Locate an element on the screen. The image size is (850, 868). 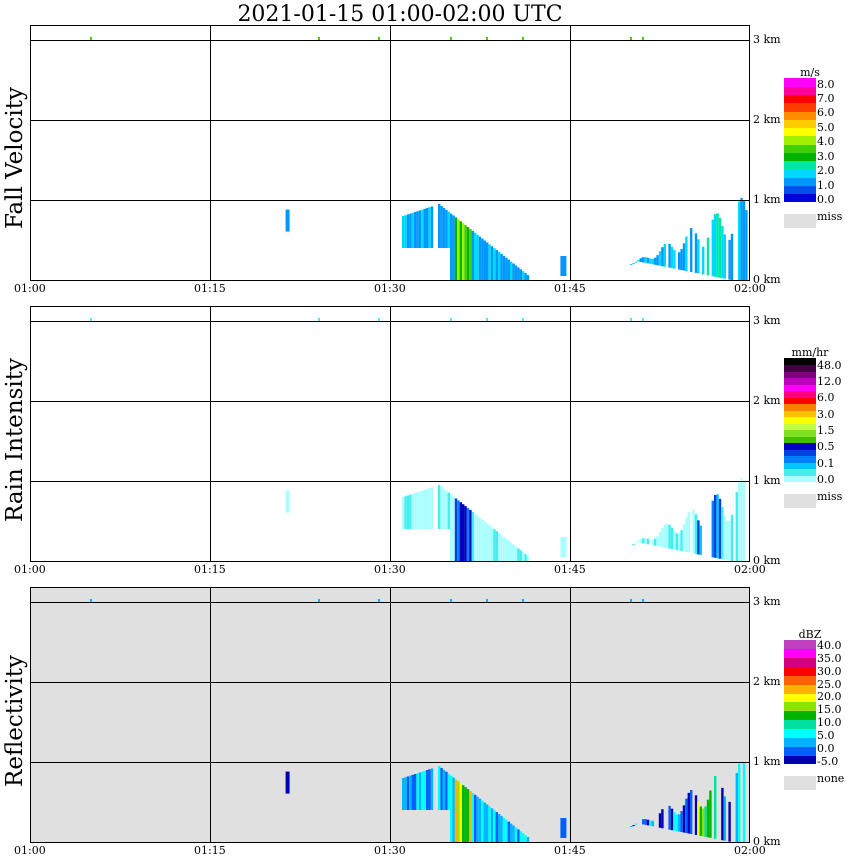
height-tick-label: 1 km is located at coordinates (767, 199).